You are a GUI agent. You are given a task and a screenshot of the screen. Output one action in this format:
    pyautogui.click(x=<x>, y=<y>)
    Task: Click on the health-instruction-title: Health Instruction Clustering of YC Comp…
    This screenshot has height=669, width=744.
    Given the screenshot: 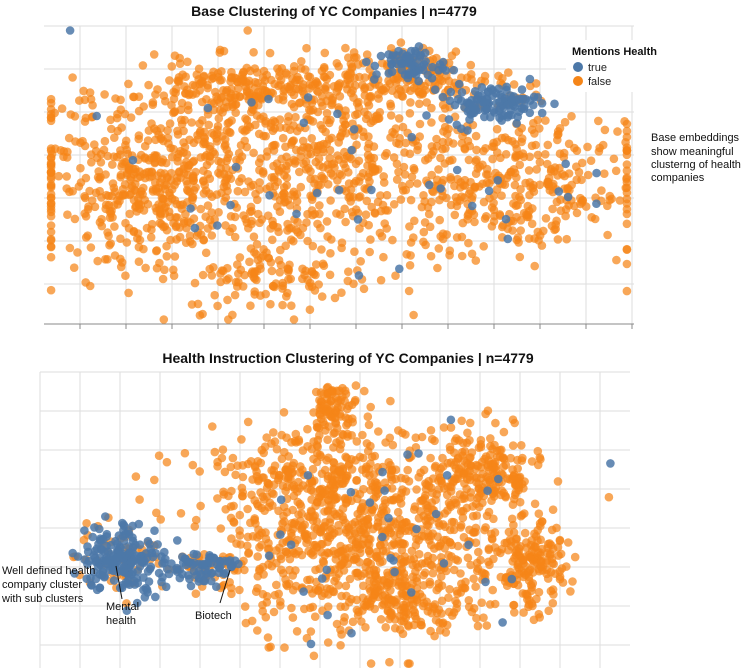 What is the action you would take?
    pyautogui.click(x=347, y=358)
    